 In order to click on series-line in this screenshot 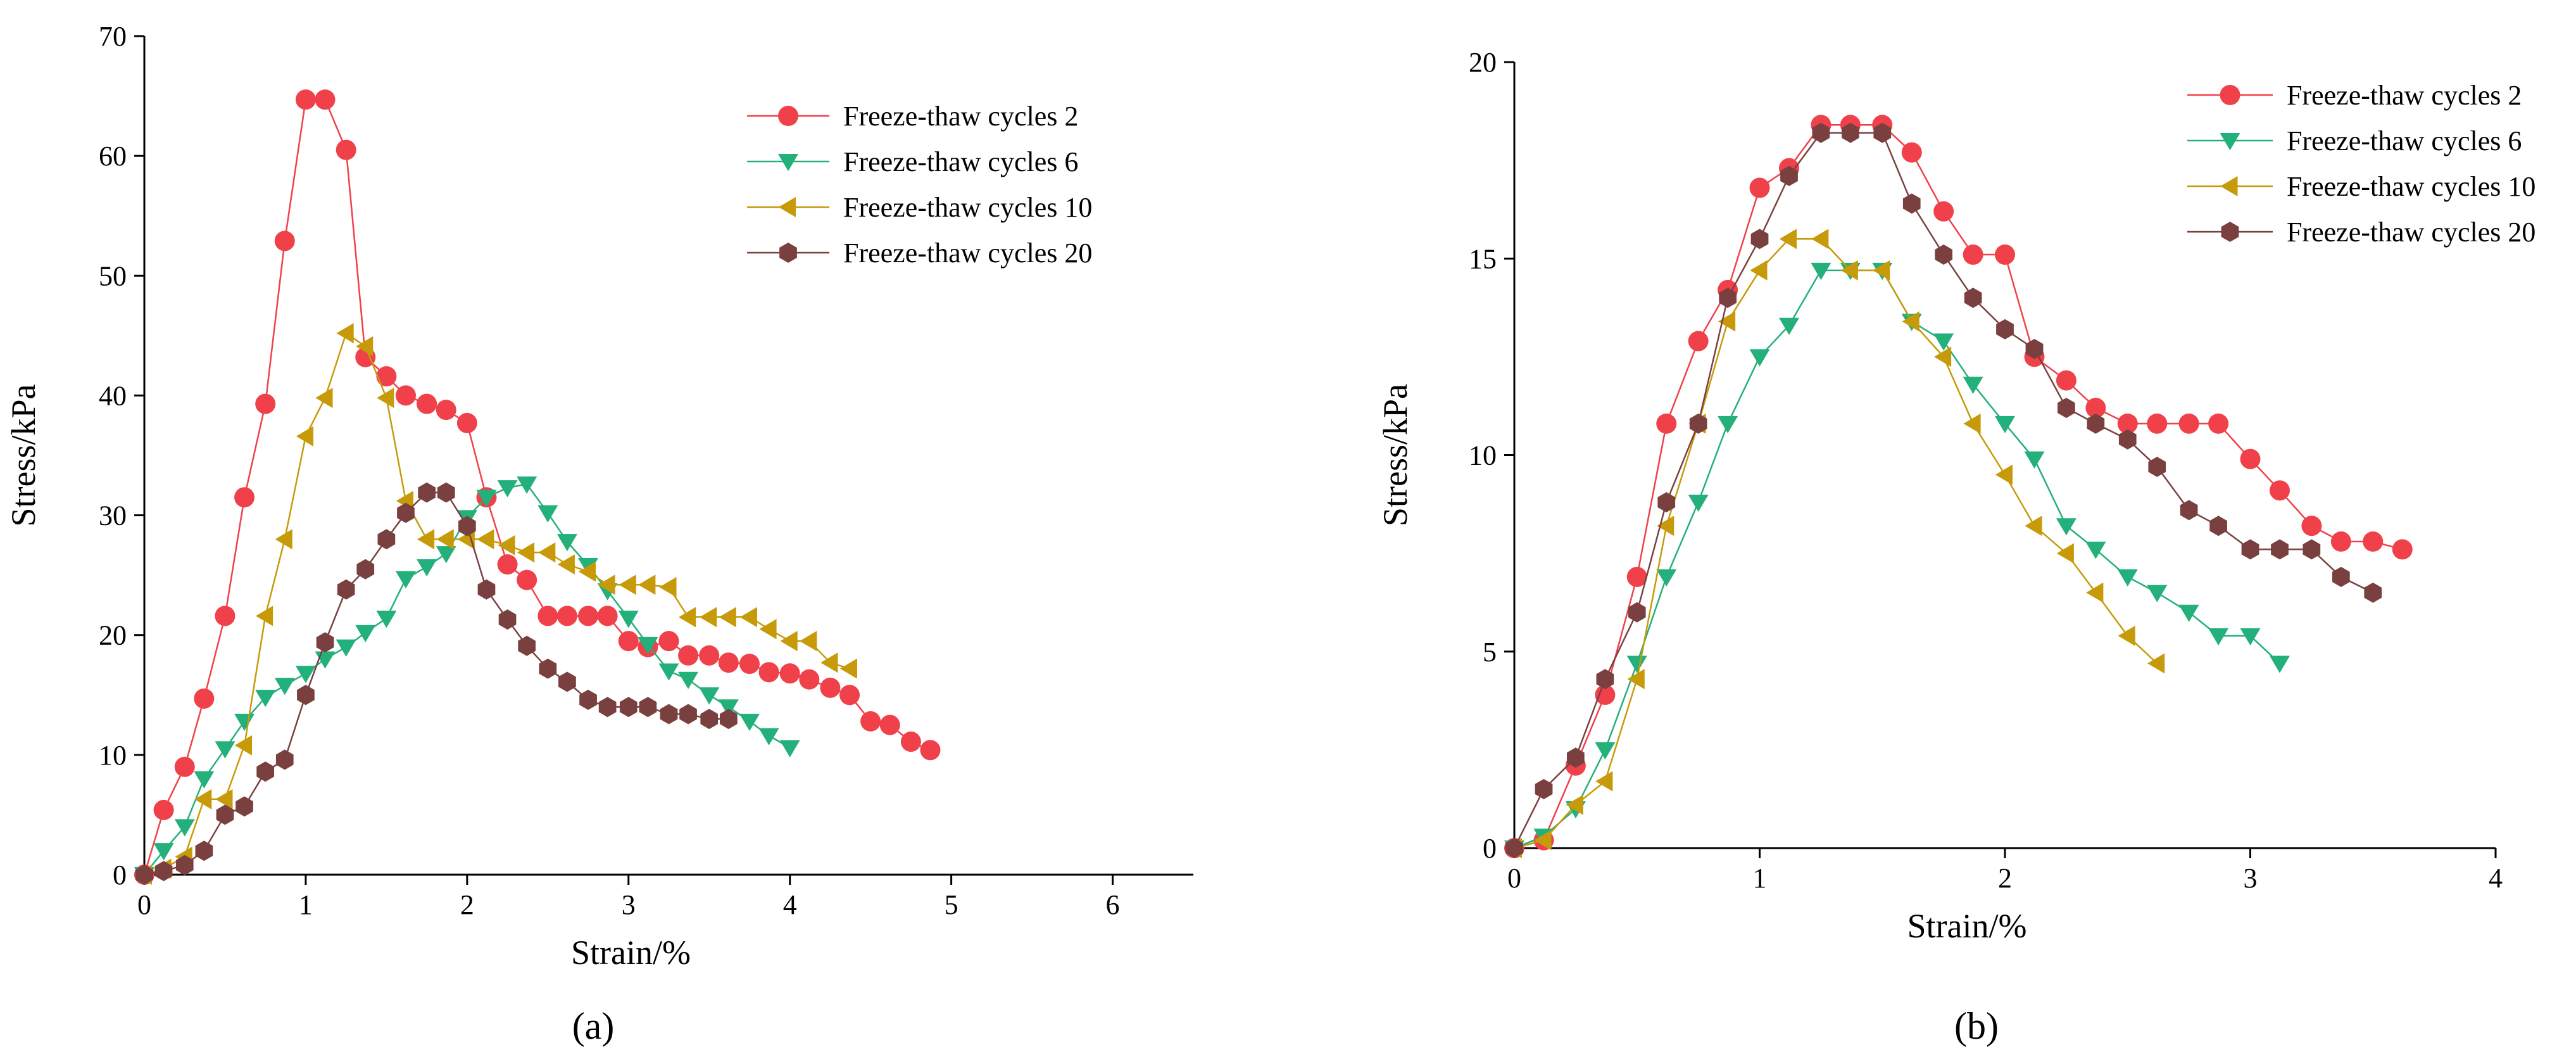, I will do `click(1836, 543)`.